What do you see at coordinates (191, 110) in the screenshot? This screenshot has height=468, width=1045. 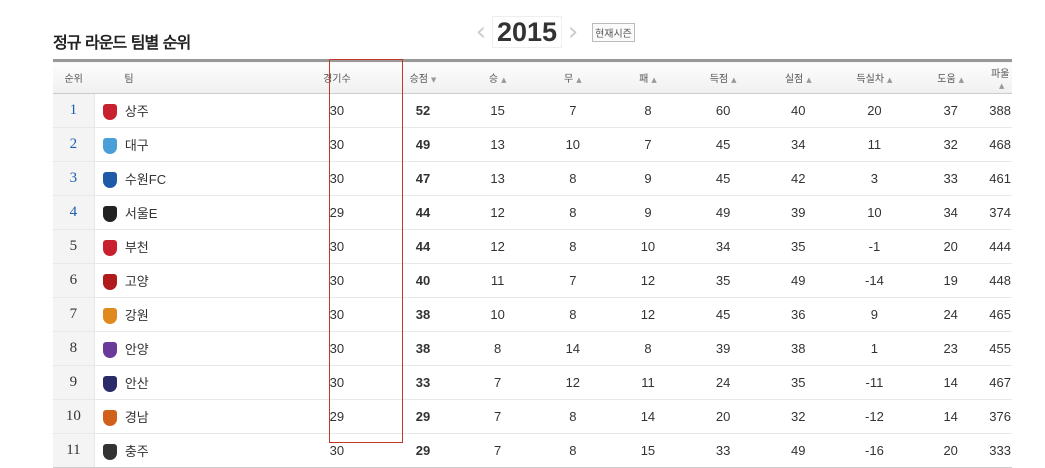 I see `team-cell: 상주` at bounding box center [191, 110].